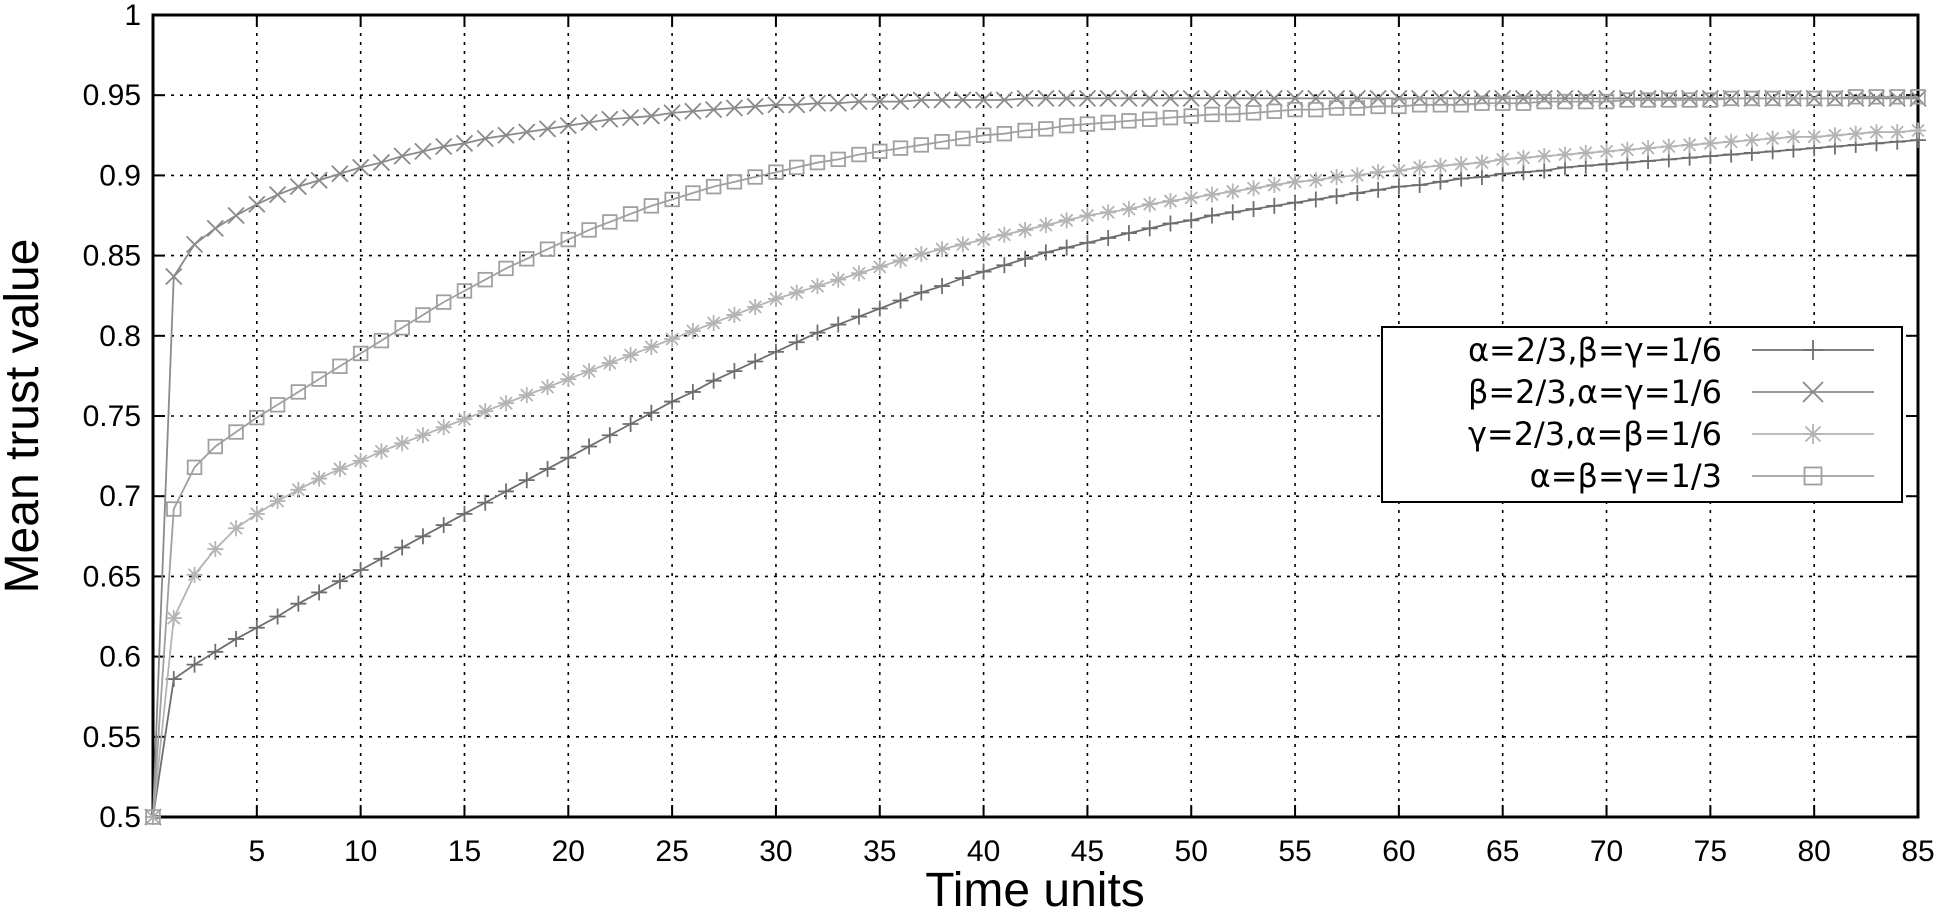  Describe the element at coordinates (879, 851) in the screenshot. I see `x-tick-label: 35` at that location.